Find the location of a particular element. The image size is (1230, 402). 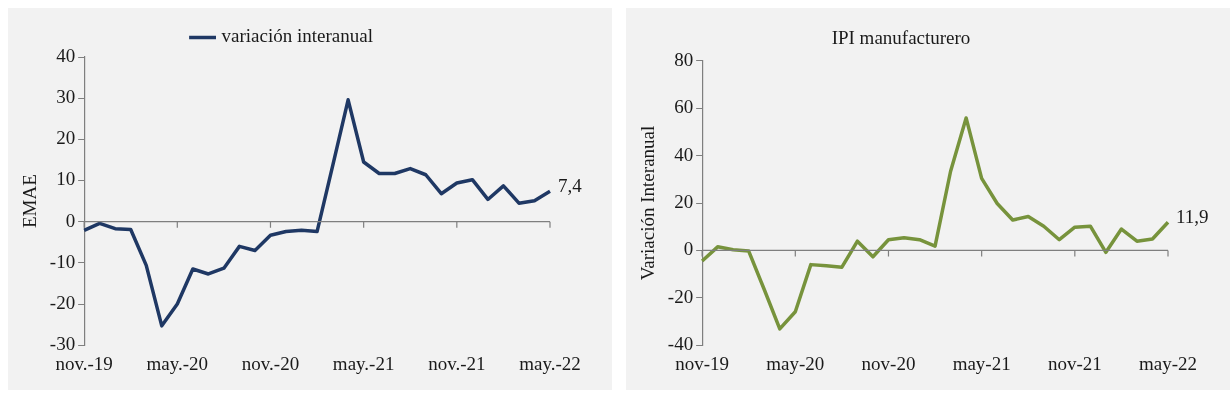

x-tick-label: nov-21 is located at coordinates (1074, 363).